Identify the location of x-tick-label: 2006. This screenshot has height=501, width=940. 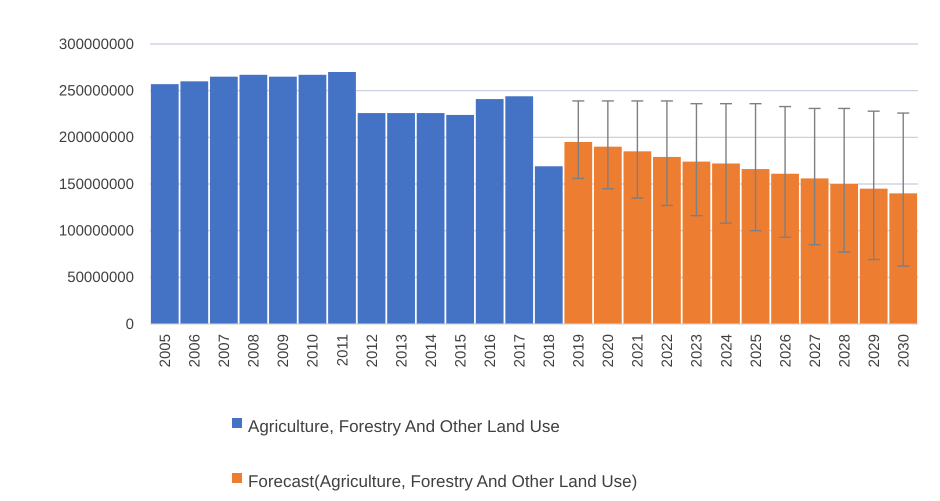
(195, 351).